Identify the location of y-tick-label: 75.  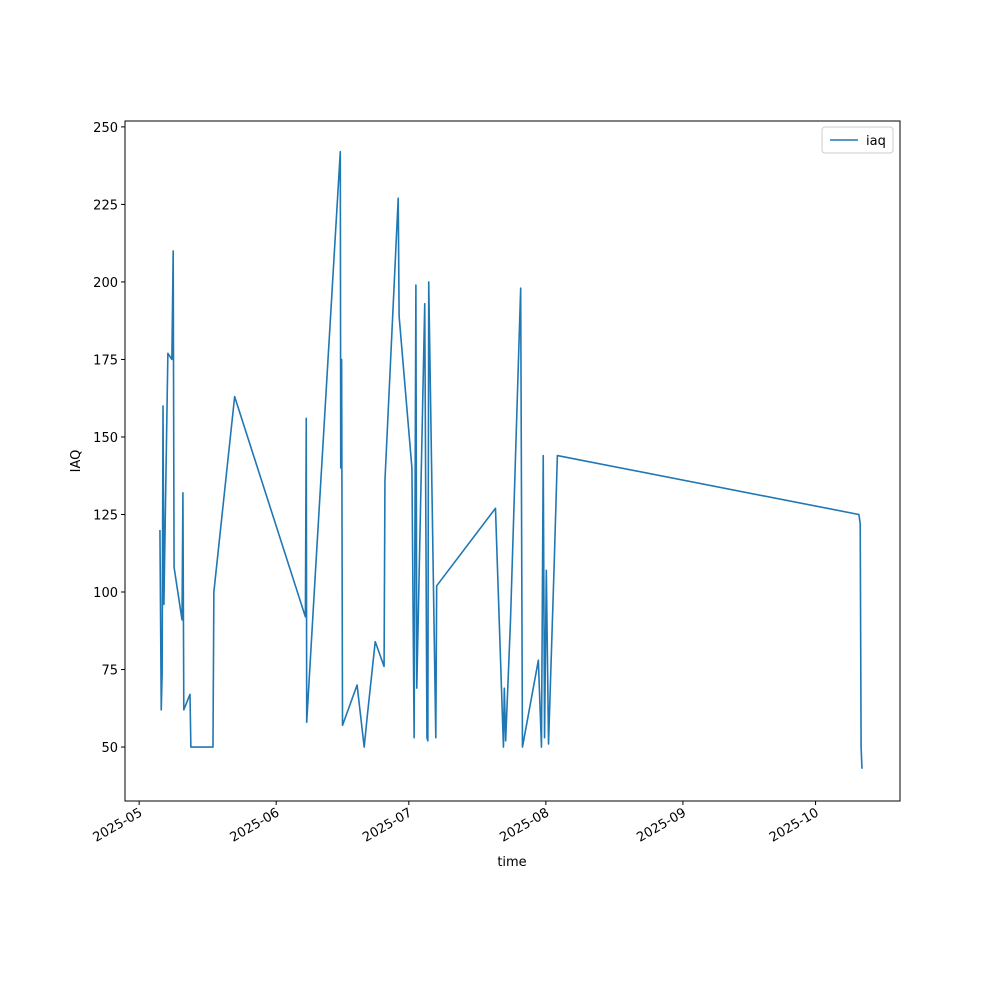
(109, 671).